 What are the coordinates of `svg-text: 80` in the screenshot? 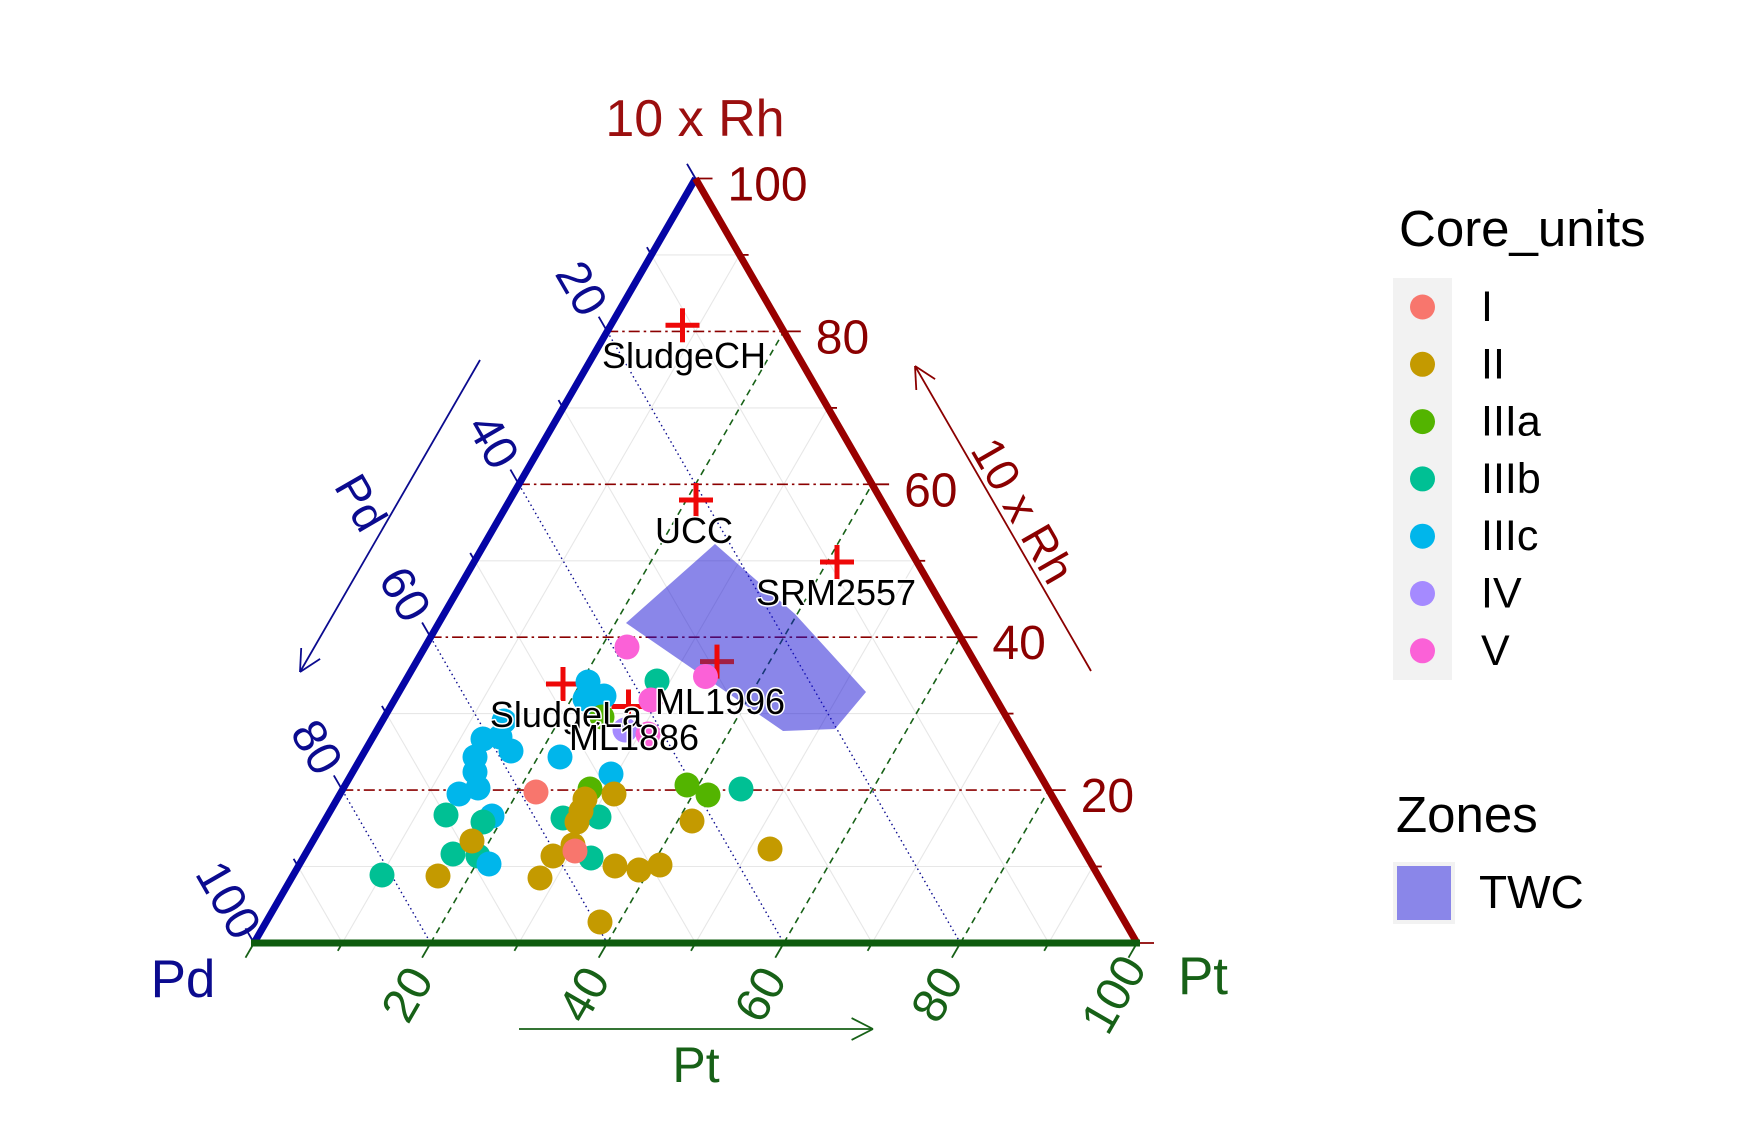 It's located at (842, 337).